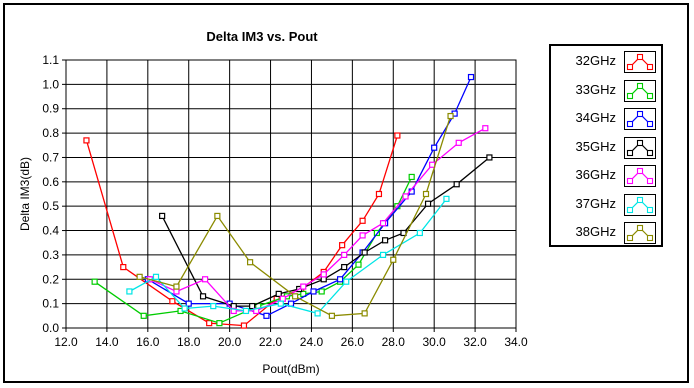 The height and width of the screenshot is (388, 694). Describe the element at coordinates (50, 157) in the screenshot. I see `y-tick-label: 0.7` at that location.